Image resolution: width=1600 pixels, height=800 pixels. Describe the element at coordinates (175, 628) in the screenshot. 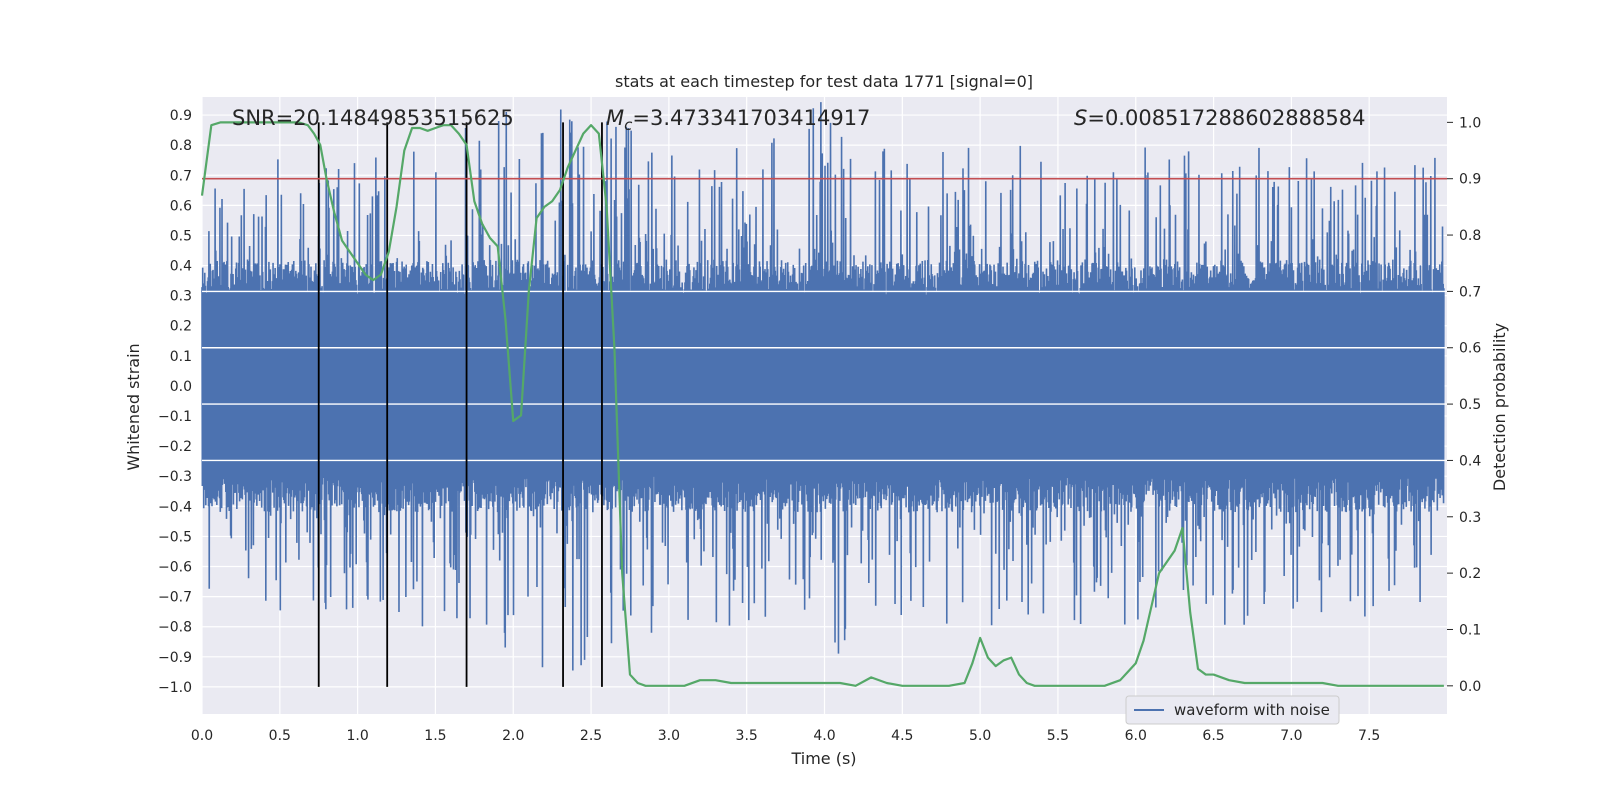

I see `y-tick-label-left: −0.8` at that location.